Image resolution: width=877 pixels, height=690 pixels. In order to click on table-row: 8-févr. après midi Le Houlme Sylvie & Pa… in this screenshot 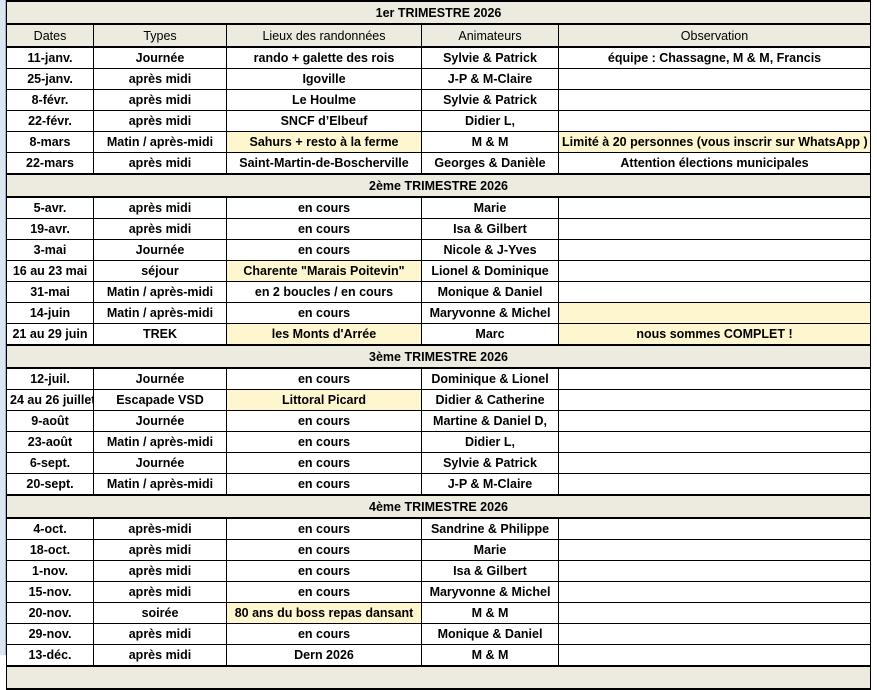, I will do `click(439, 100)`.